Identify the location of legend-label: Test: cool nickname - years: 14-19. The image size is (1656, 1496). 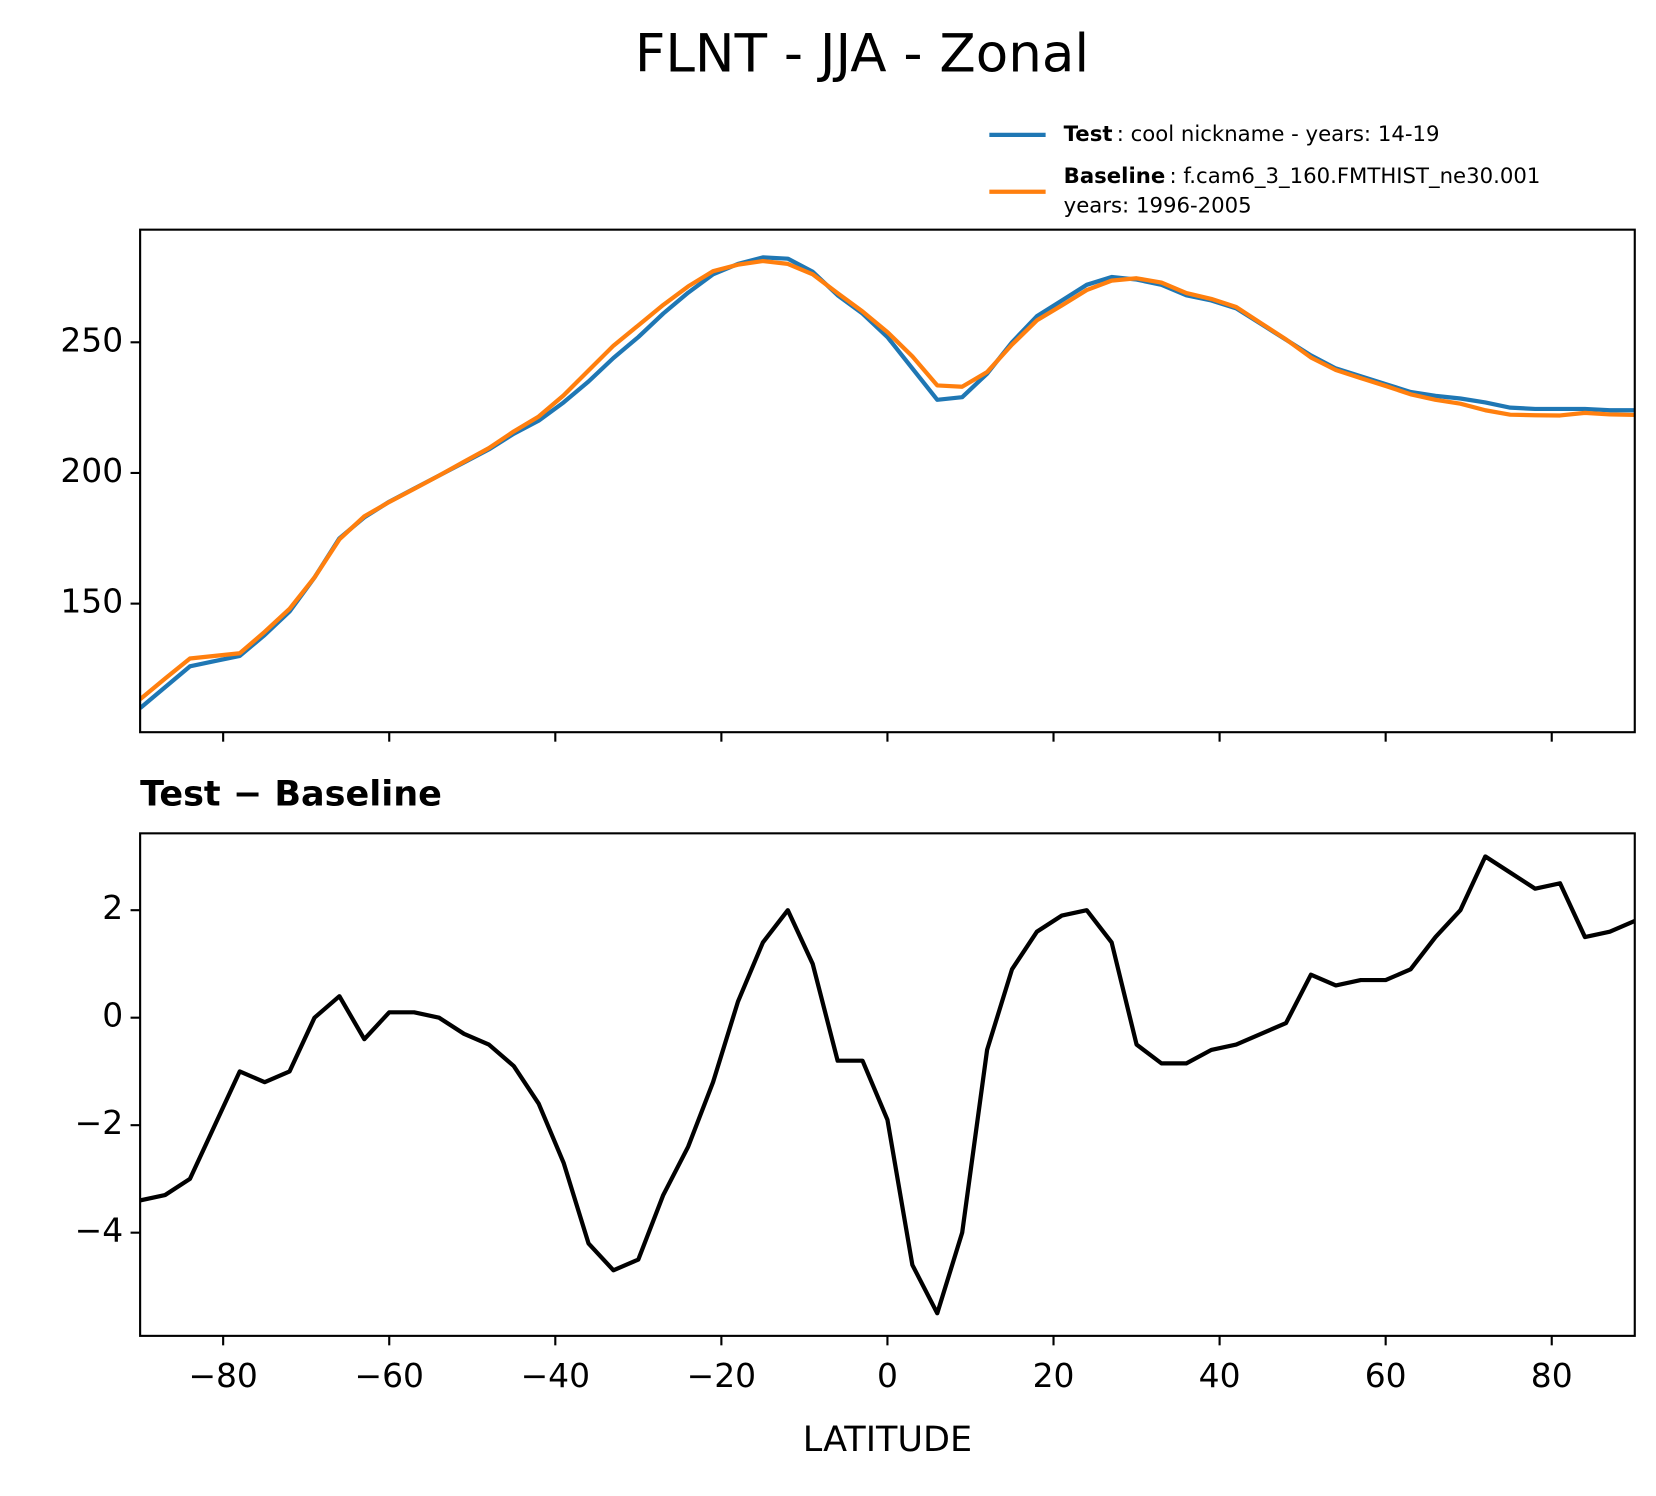
(1252, 133).